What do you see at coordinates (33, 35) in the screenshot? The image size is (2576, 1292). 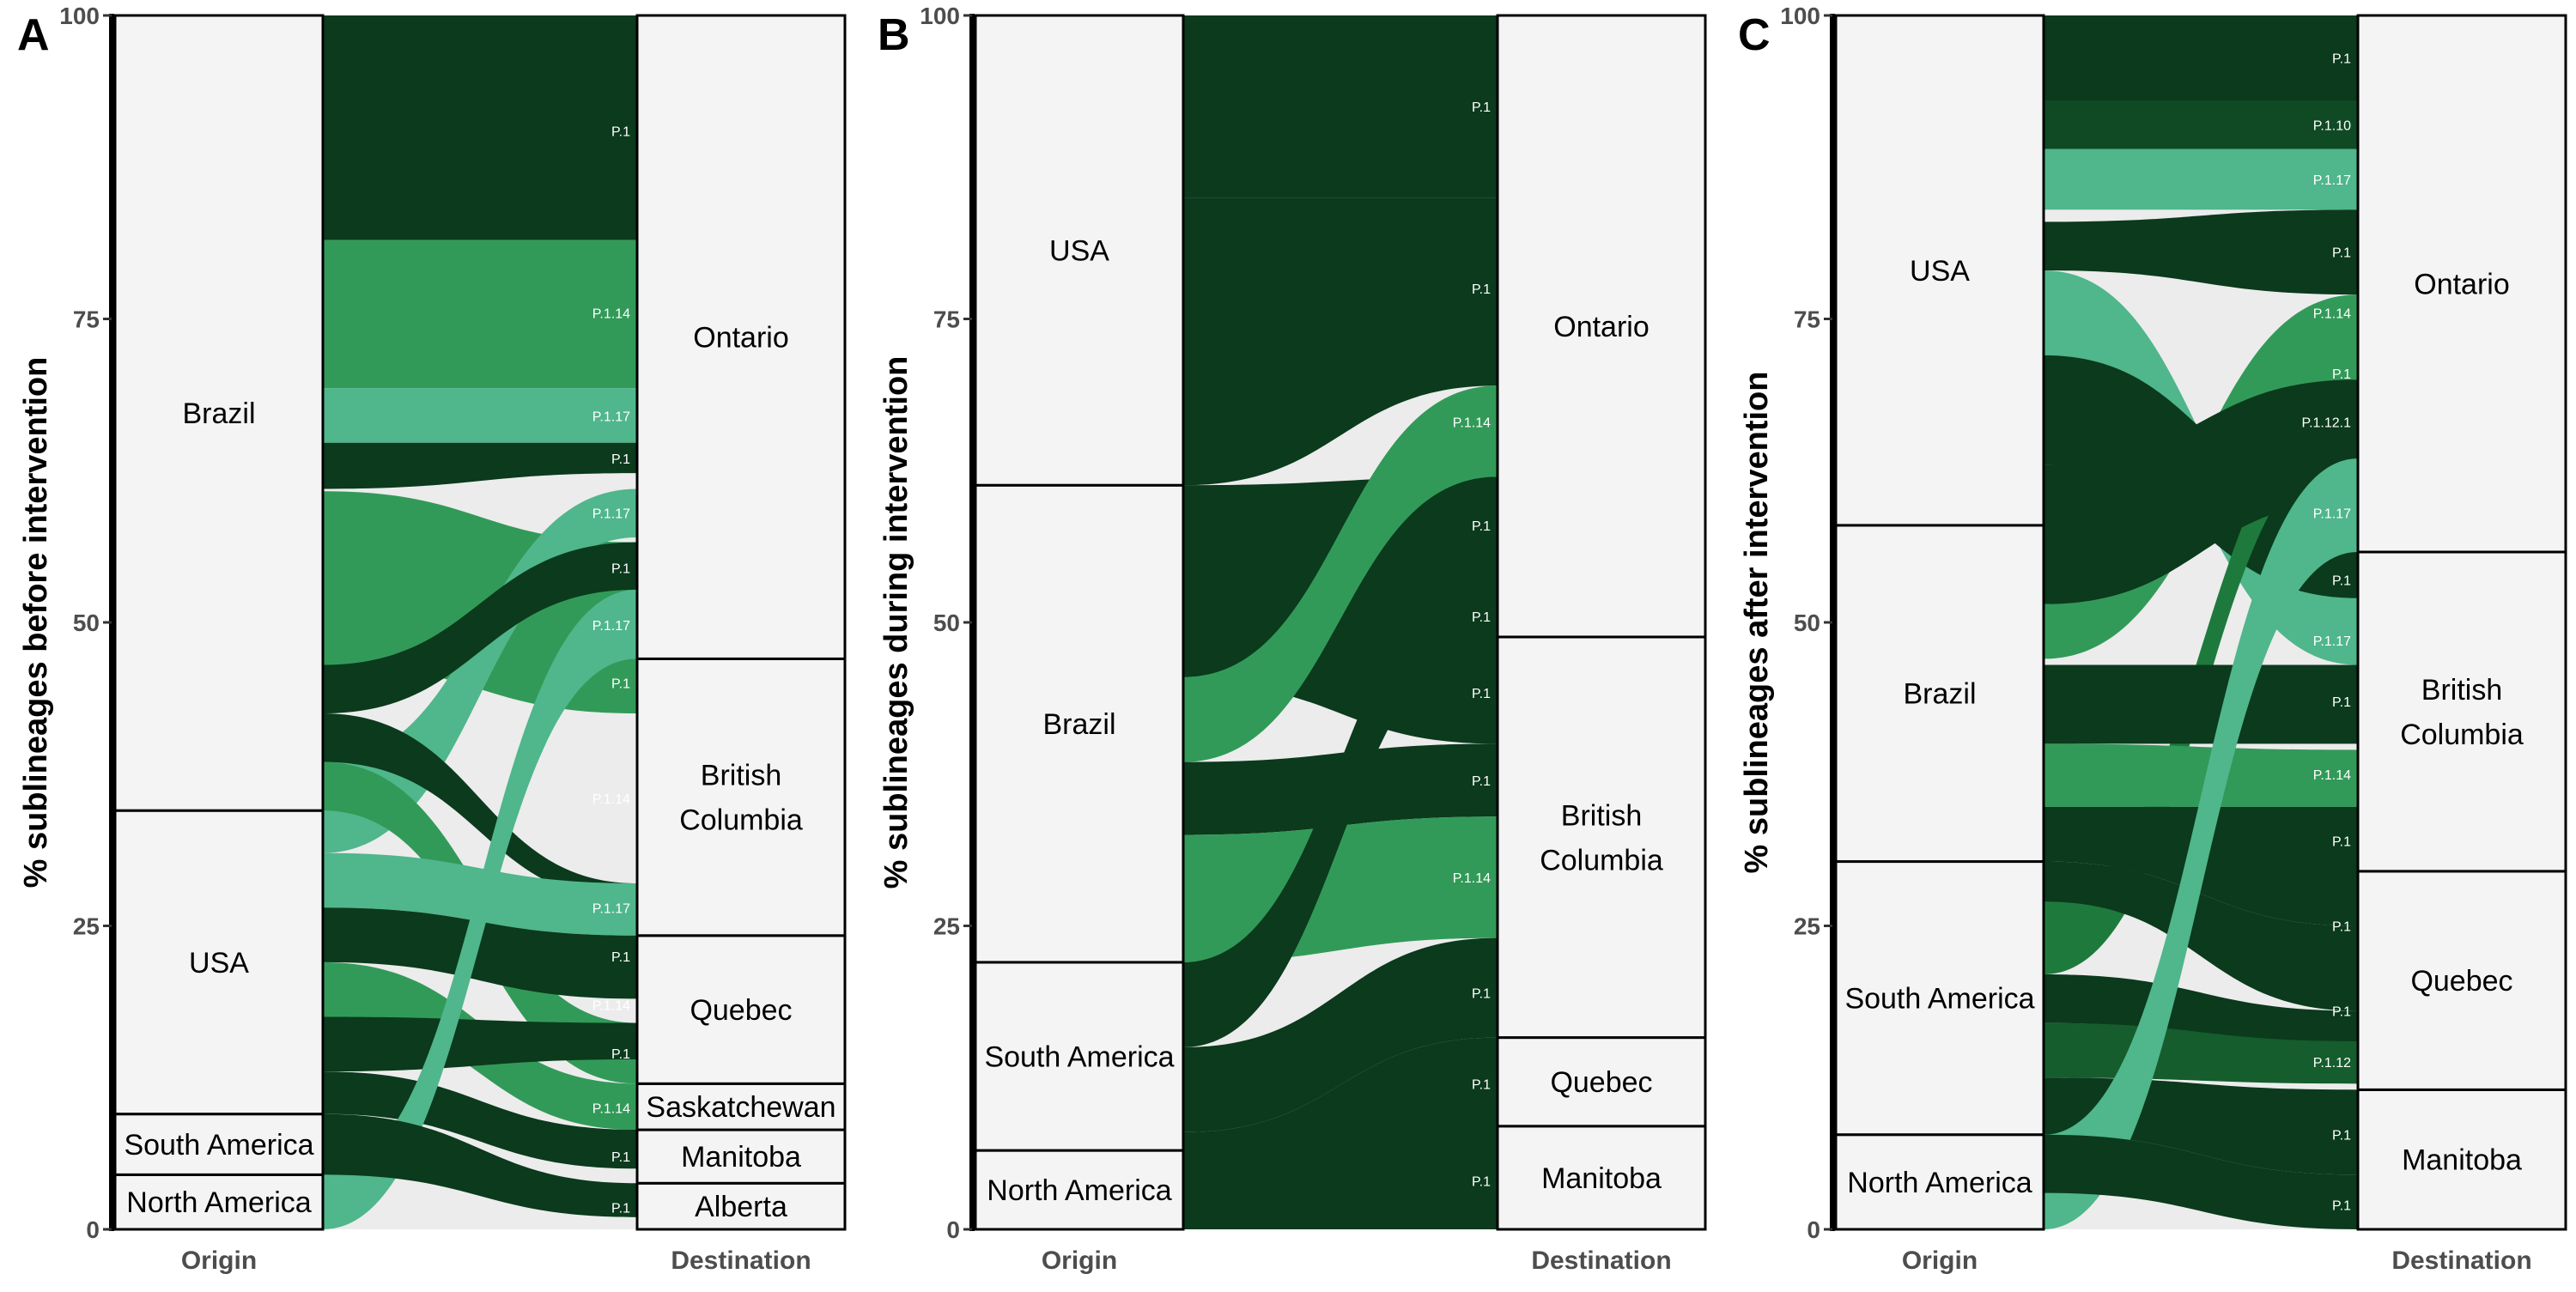 I see `panel-letter: A` at bounding box center [33, 35].